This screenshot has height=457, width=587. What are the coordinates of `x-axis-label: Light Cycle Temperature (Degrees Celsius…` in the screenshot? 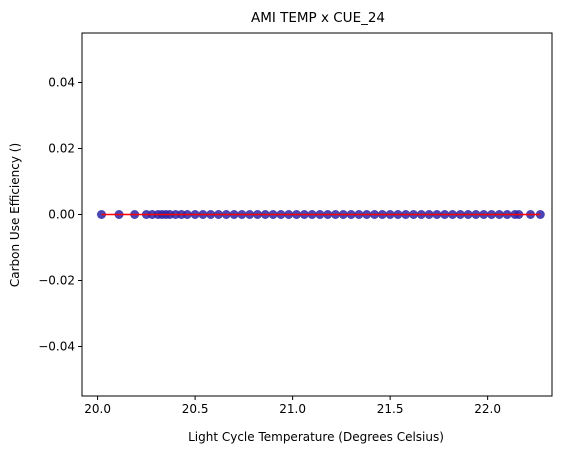 It's located at (316, 437).